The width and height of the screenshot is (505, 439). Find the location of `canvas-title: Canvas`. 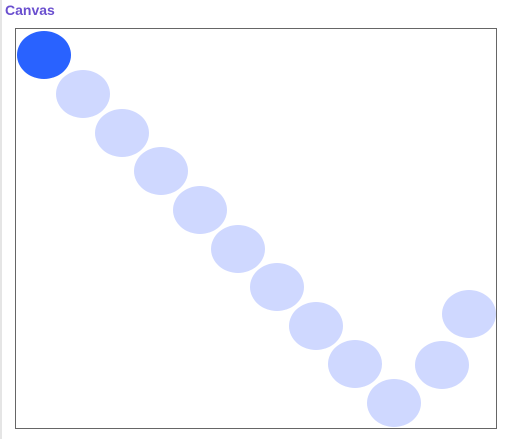

canvas-title: Canvas is located at coordinates (30, 10).